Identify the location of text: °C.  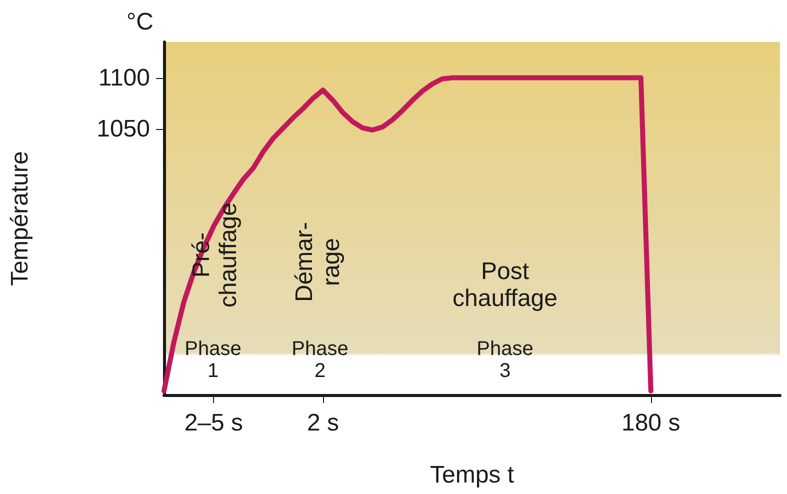
(140, 22).